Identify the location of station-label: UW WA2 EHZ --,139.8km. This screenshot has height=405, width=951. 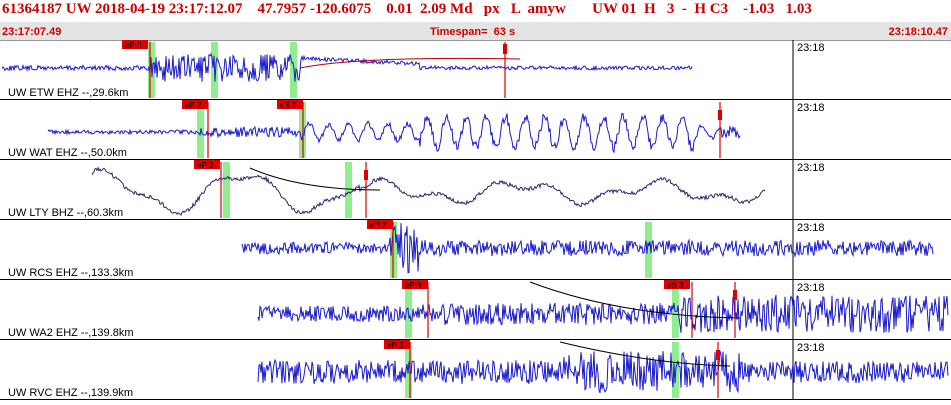
(71, 333).